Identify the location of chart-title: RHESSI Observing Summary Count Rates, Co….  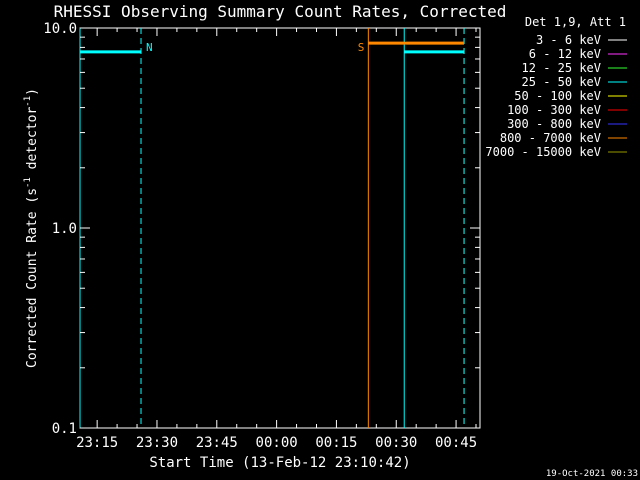
(280, 11).